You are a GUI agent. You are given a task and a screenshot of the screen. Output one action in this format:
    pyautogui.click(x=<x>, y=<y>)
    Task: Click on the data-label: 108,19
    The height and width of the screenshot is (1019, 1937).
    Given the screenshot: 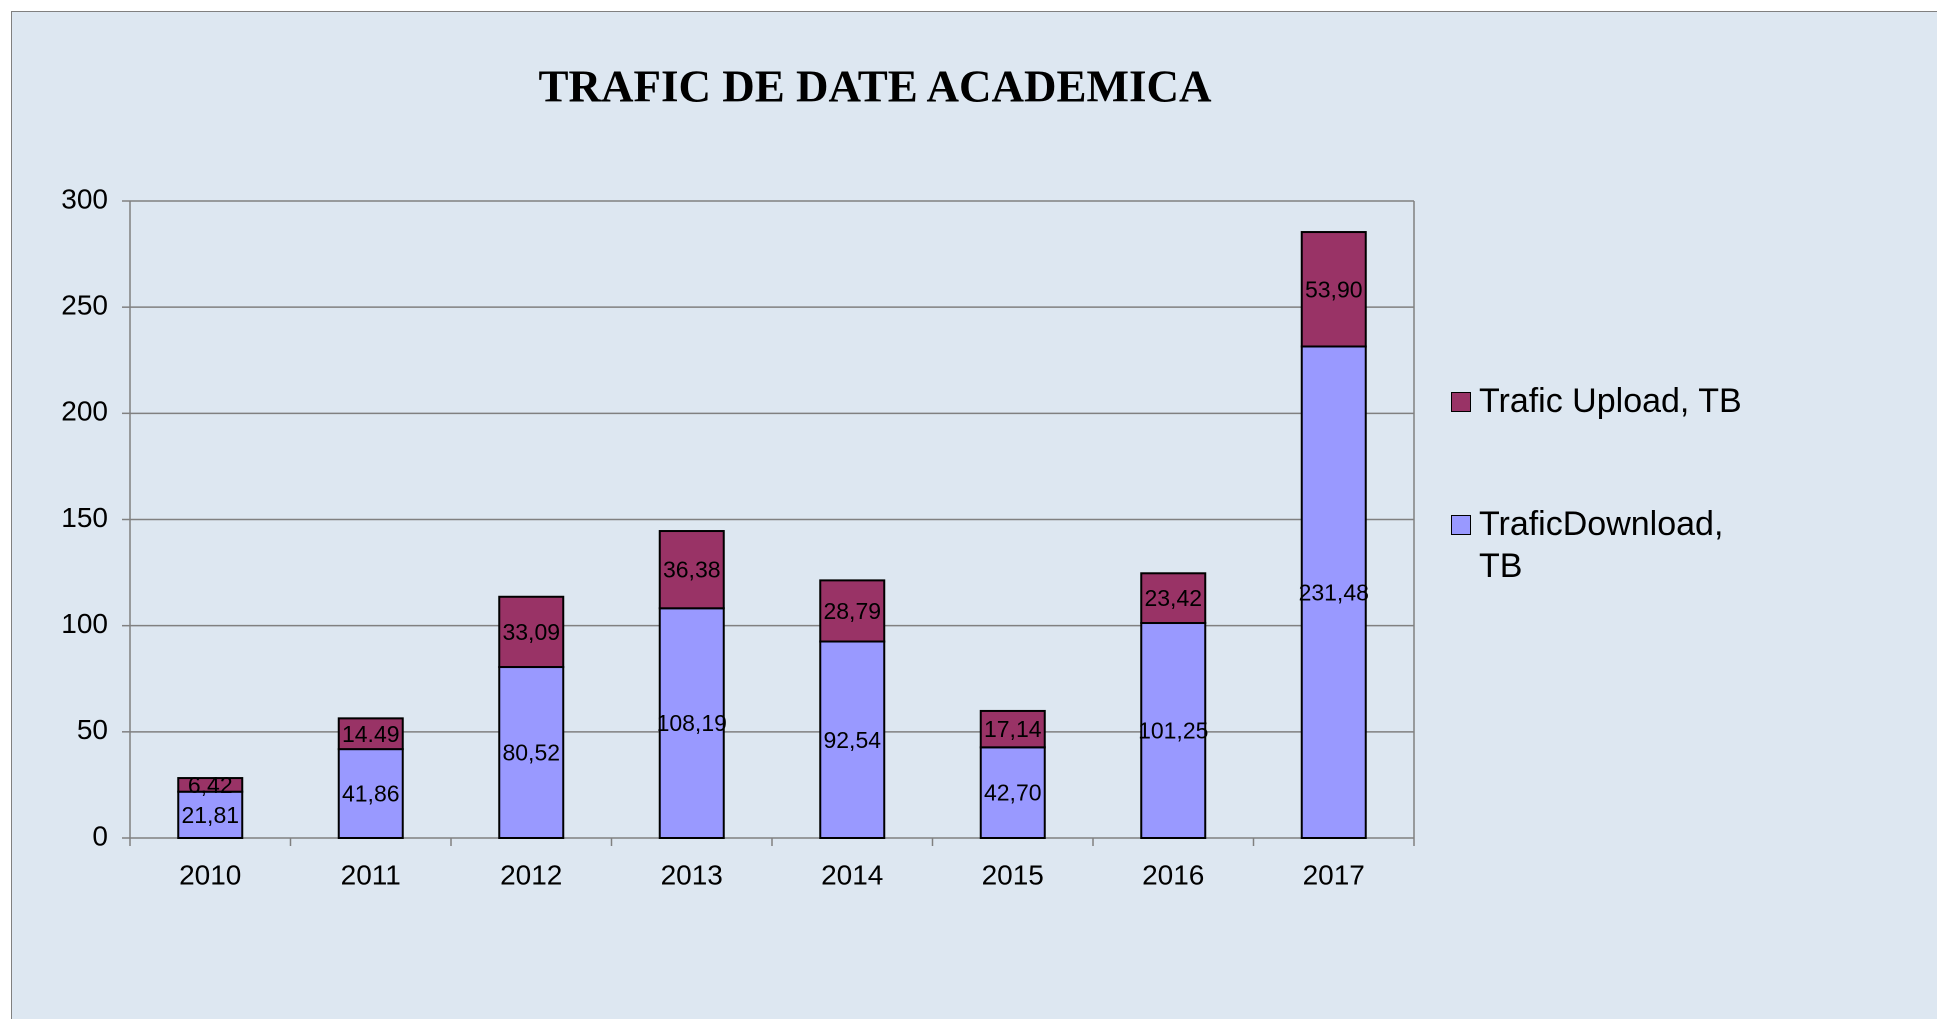 What is the action you would take?
    pyautogui.click(x=692, y=723)
    